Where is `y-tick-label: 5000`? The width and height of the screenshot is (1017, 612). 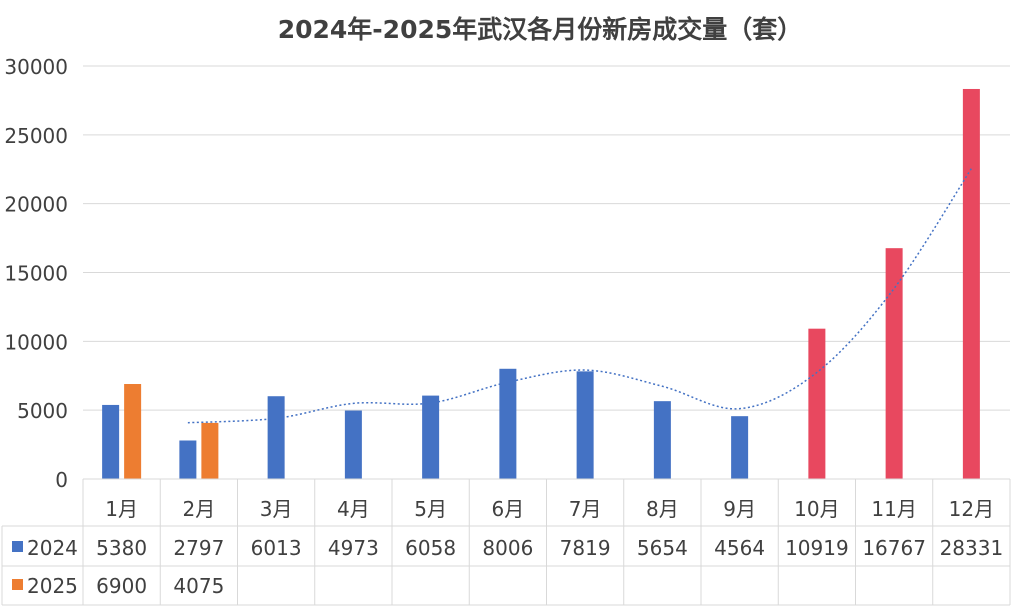
y-tick-label: 5000 is located at coordinates (42, 411).